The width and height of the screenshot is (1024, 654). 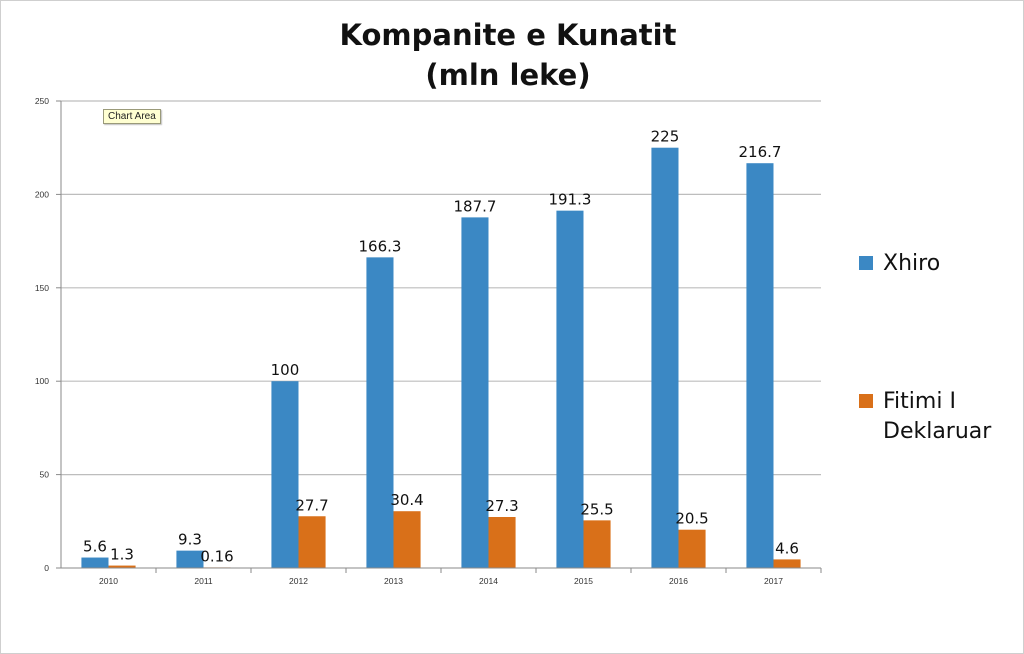 I want to click on x-tick-label-2016: 2016, so click(x=678, y=581).